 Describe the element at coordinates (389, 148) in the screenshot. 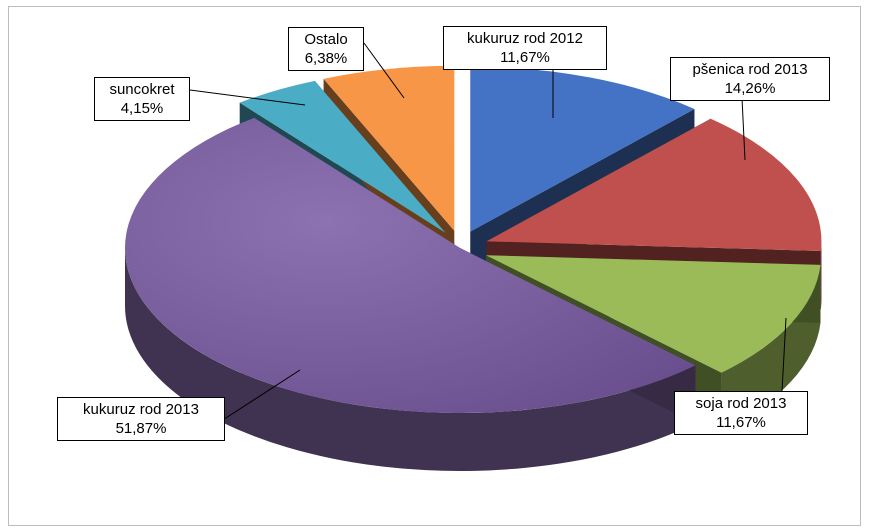

I see `slice-ostalo` at that location.